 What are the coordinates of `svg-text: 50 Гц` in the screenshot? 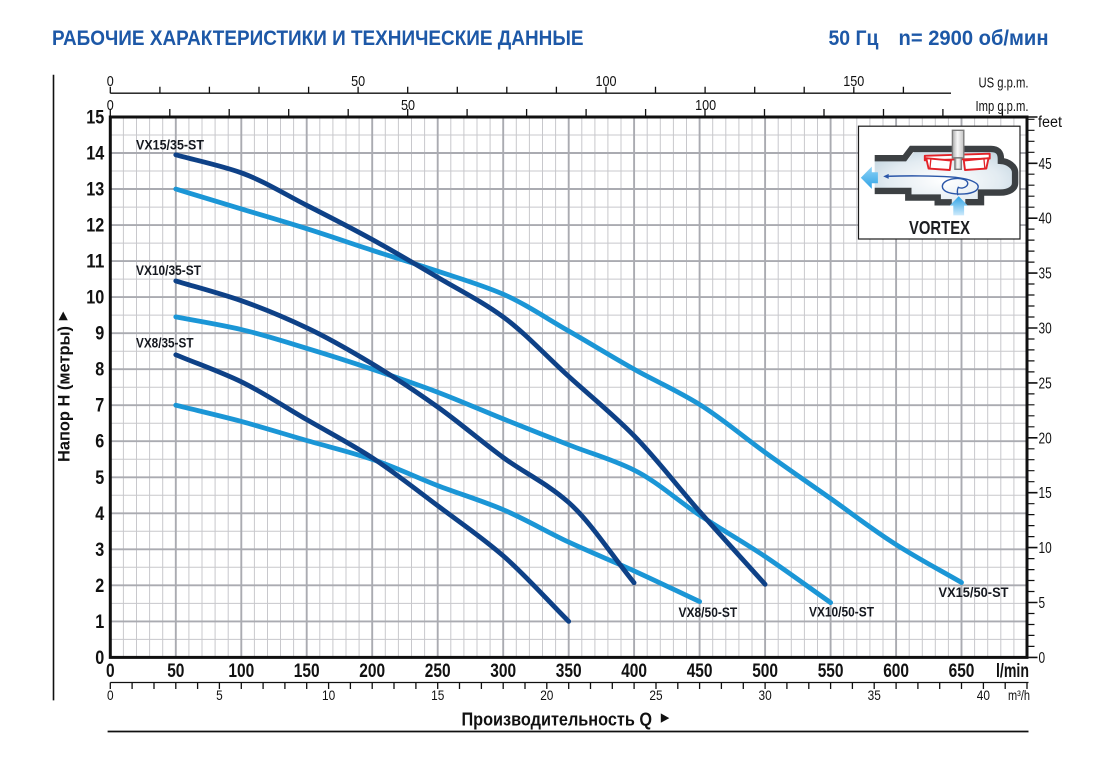 It's located at (854, 38).